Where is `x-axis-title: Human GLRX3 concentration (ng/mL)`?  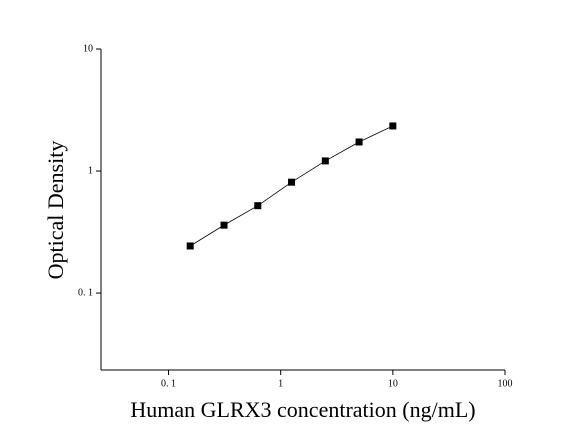 x-axis-title: Human GLRX3 concentration (ng/mL) is located at coordinates (302, 409).